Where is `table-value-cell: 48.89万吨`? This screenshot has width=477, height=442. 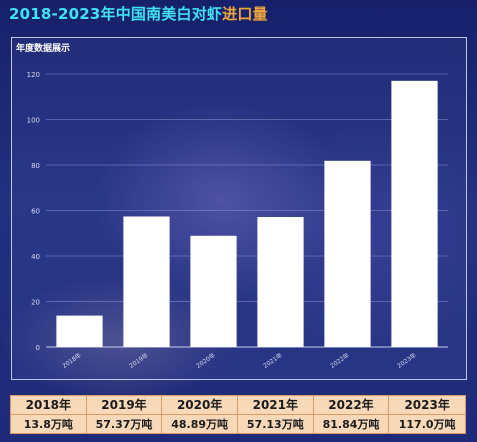
table-value-cell: 48.89万吨 is located at coordinates (200, 423).